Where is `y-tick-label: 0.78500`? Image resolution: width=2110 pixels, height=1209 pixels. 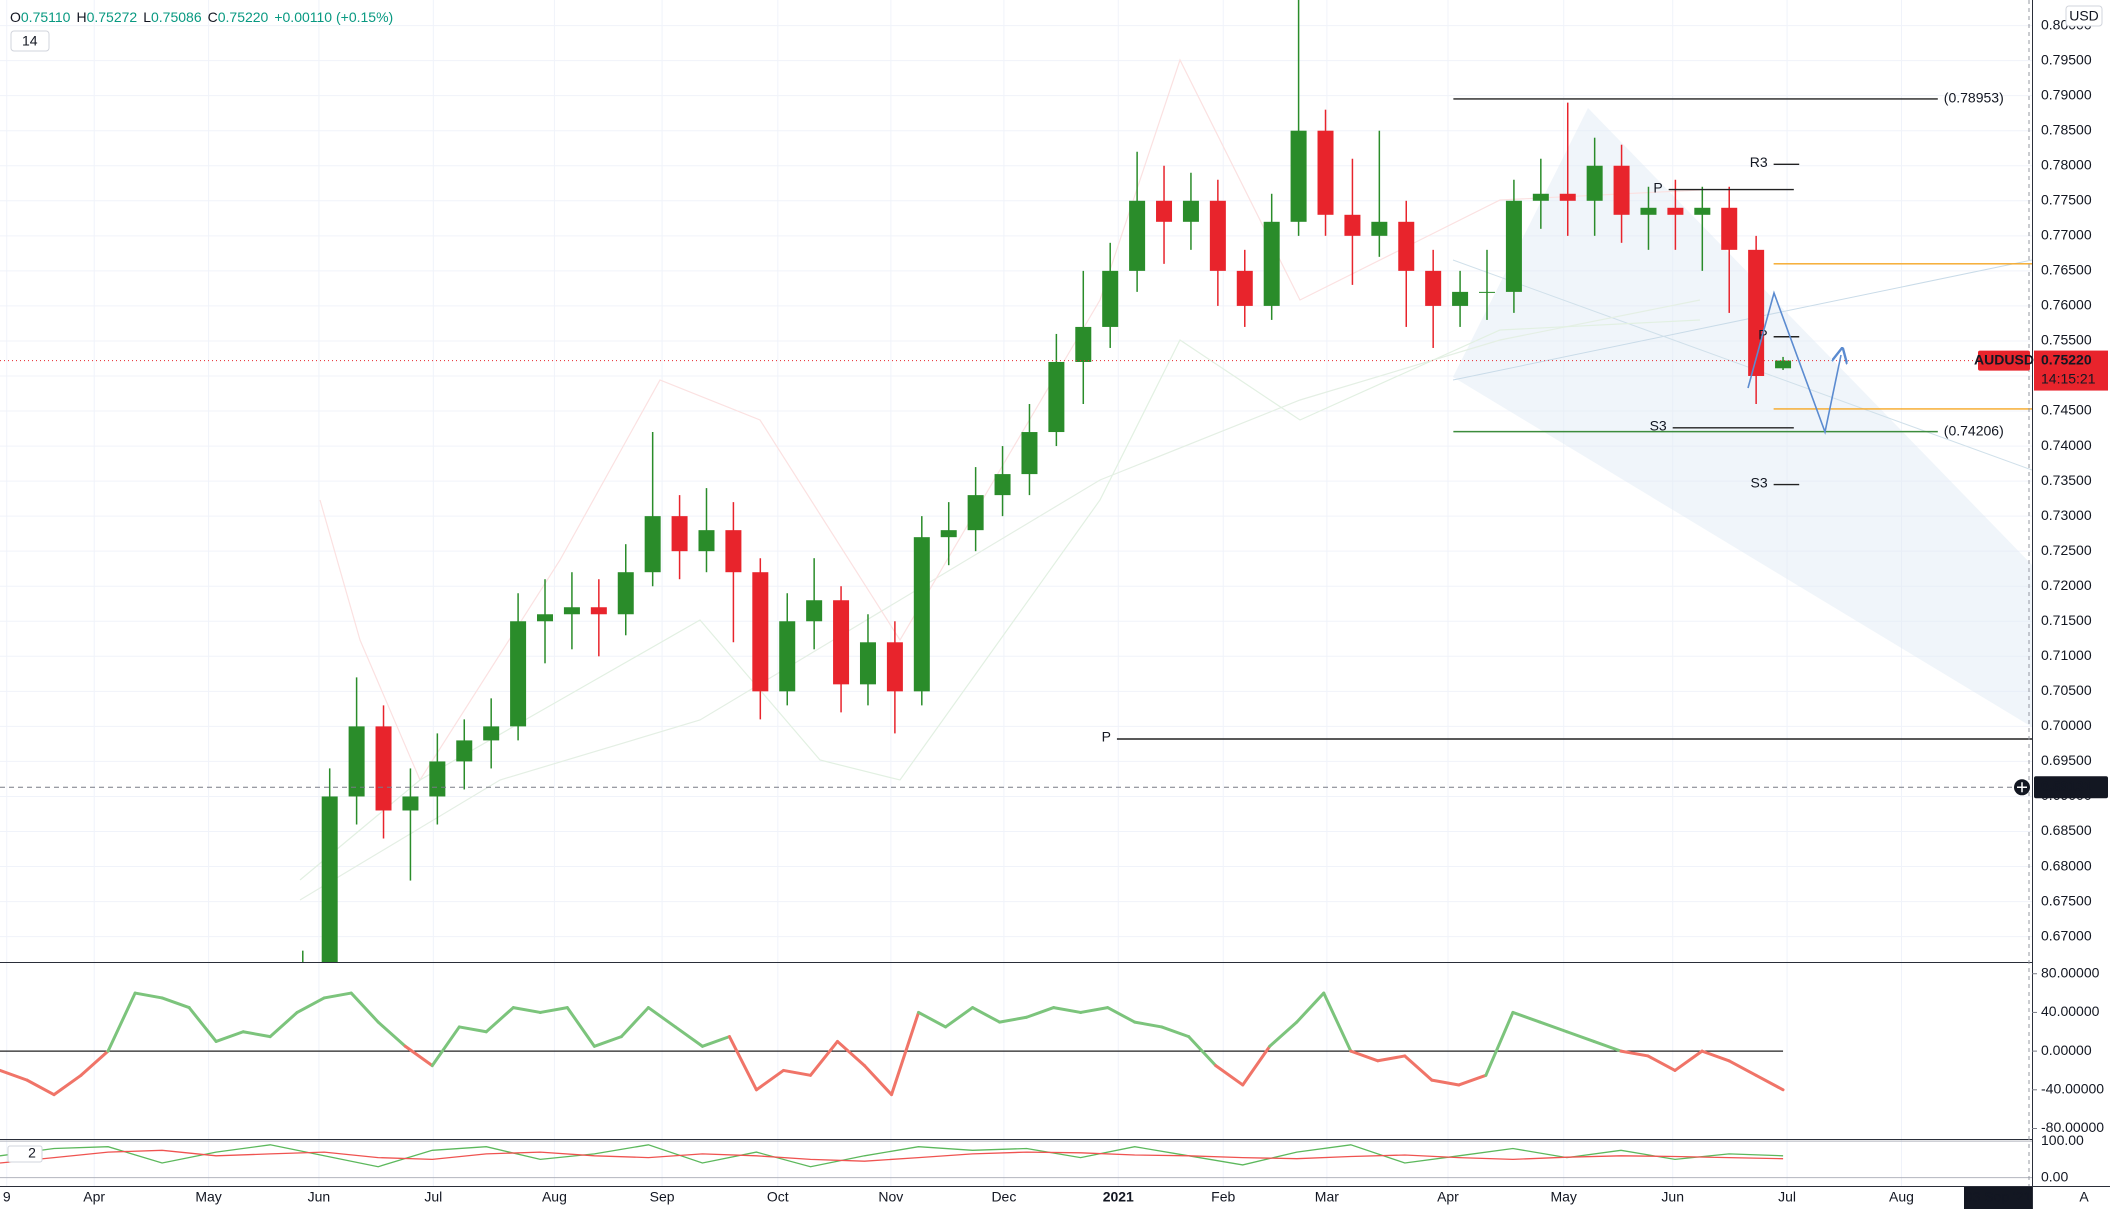
y-tick-label: 0.78500 is located at coordinates (2066, 129).